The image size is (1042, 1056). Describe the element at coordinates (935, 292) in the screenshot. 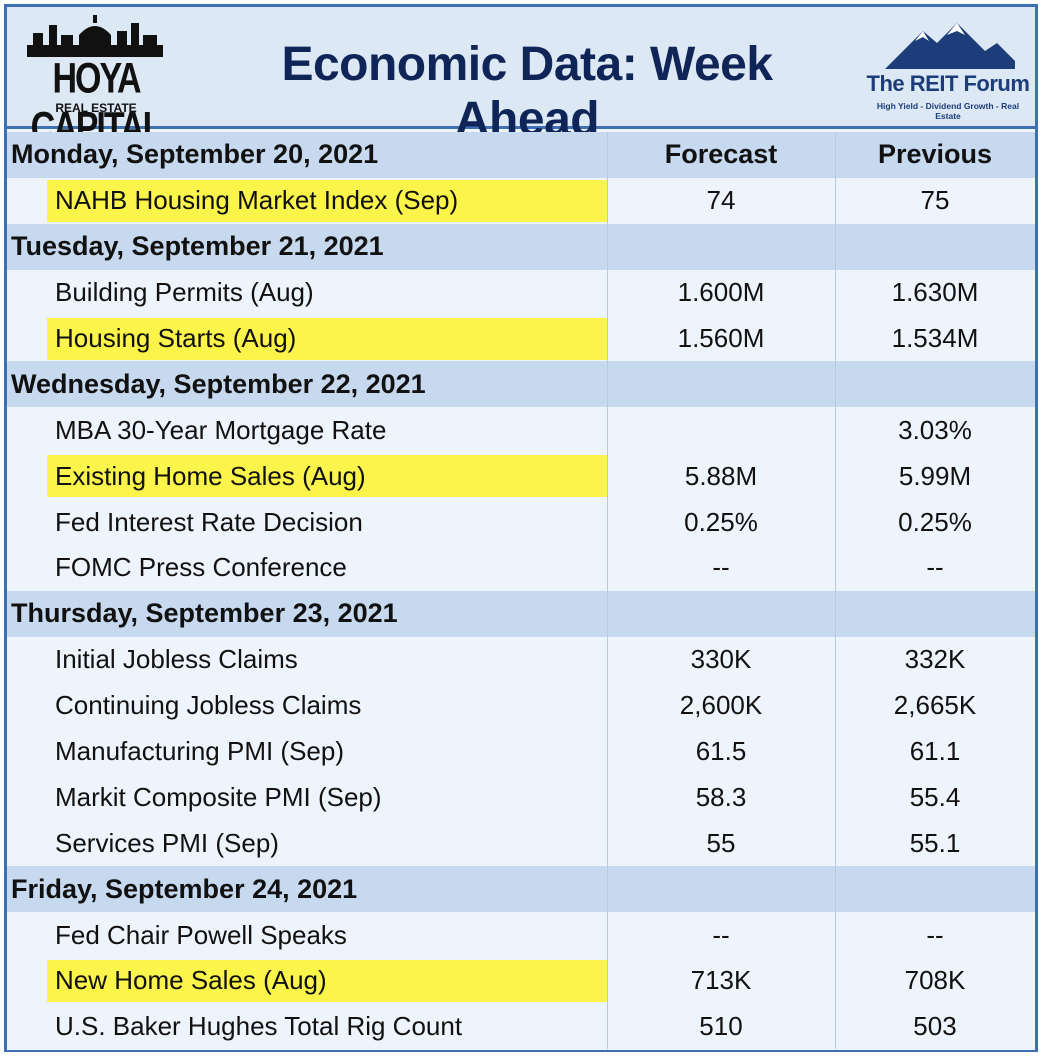

I see `previous-value: 1.630M` at that location.